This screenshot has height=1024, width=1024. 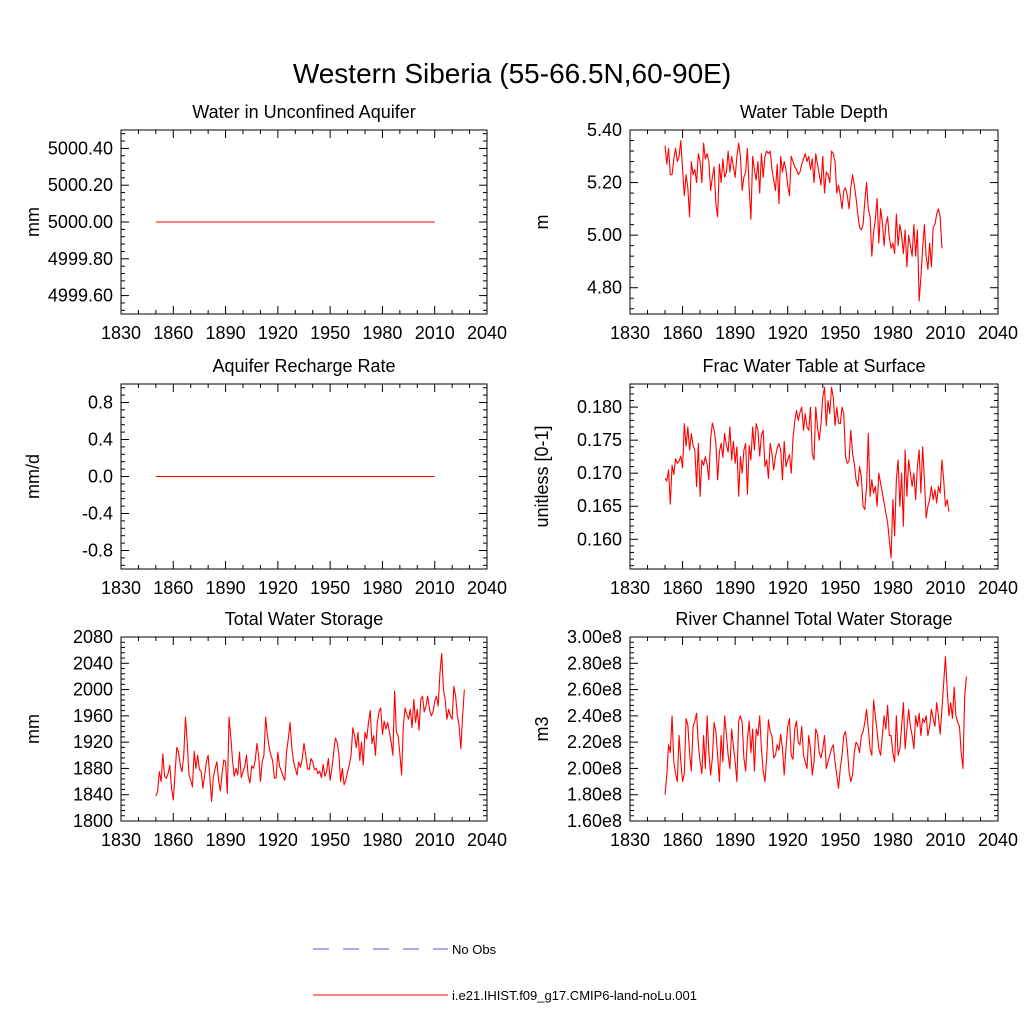 What do you see at coordinates (33, 476) in the screenshot?
I see `y-axis-label: mm/d` at bounding box center [33, 476].